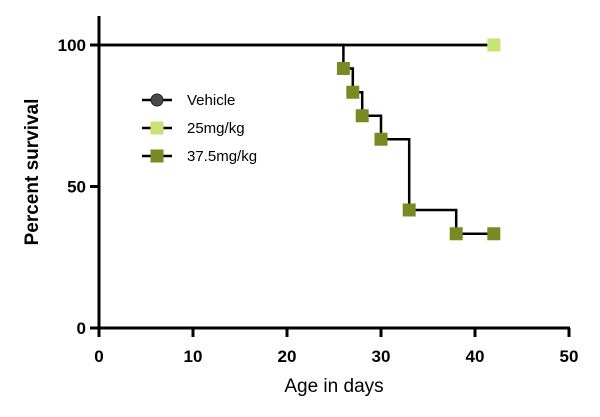 This screenshot has width=600, height=417. Describe the element at coordinates (569, 356) in the screenshot. I see `x-tick-label: 50` at that location.